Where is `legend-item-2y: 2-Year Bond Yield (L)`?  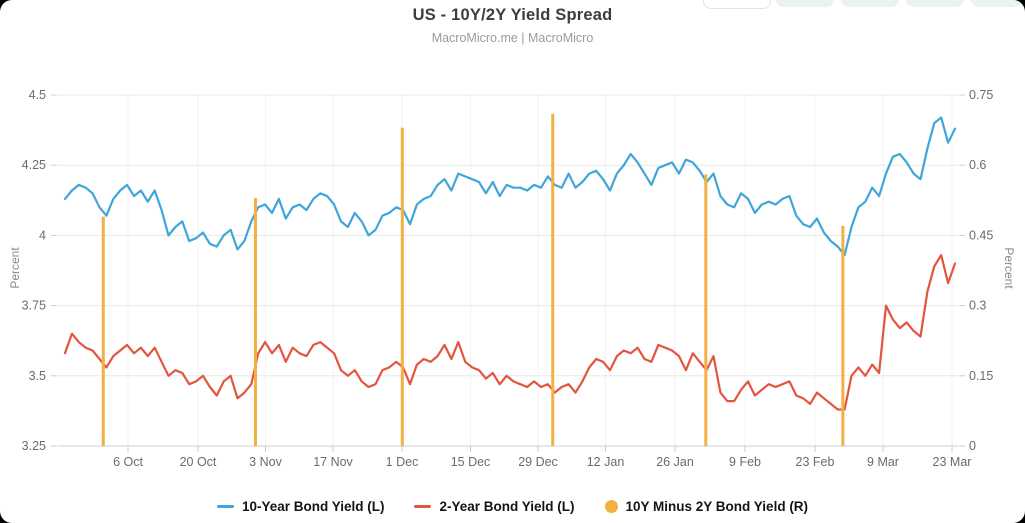 legend-item-2y: 2-Year Bond Yield (L) is located at coordinates (494, 506).